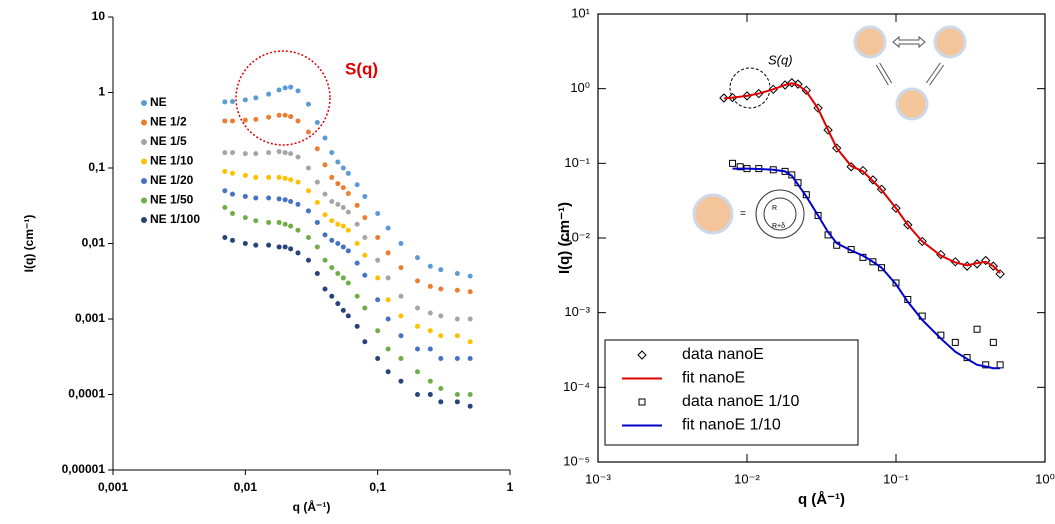  Describe the element at coordinates (741, 401) in the screenshot. I see `legend-label: data nanoE 1/10` at that location.